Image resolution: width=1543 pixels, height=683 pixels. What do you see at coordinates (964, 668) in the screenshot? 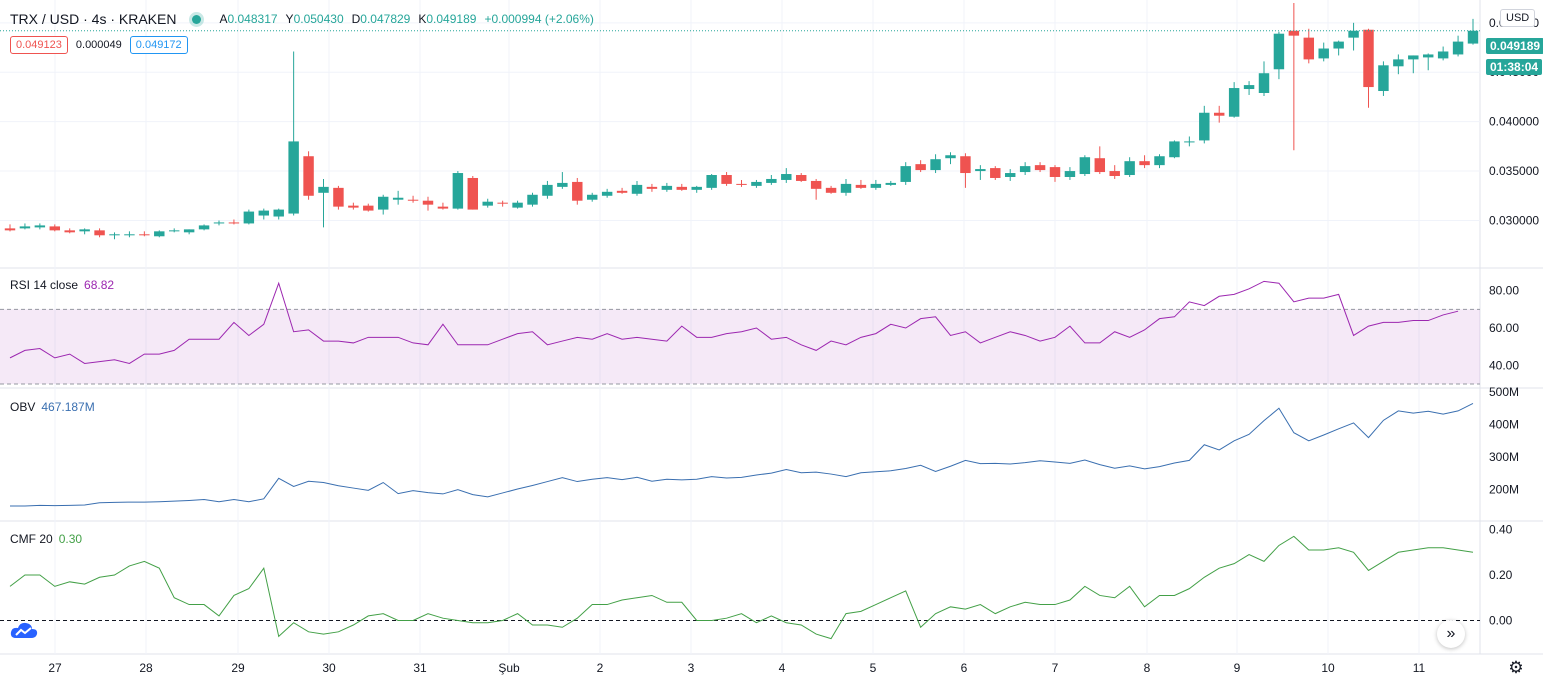
I see `time-tick-label: 6` at bounding box center [964, 668].